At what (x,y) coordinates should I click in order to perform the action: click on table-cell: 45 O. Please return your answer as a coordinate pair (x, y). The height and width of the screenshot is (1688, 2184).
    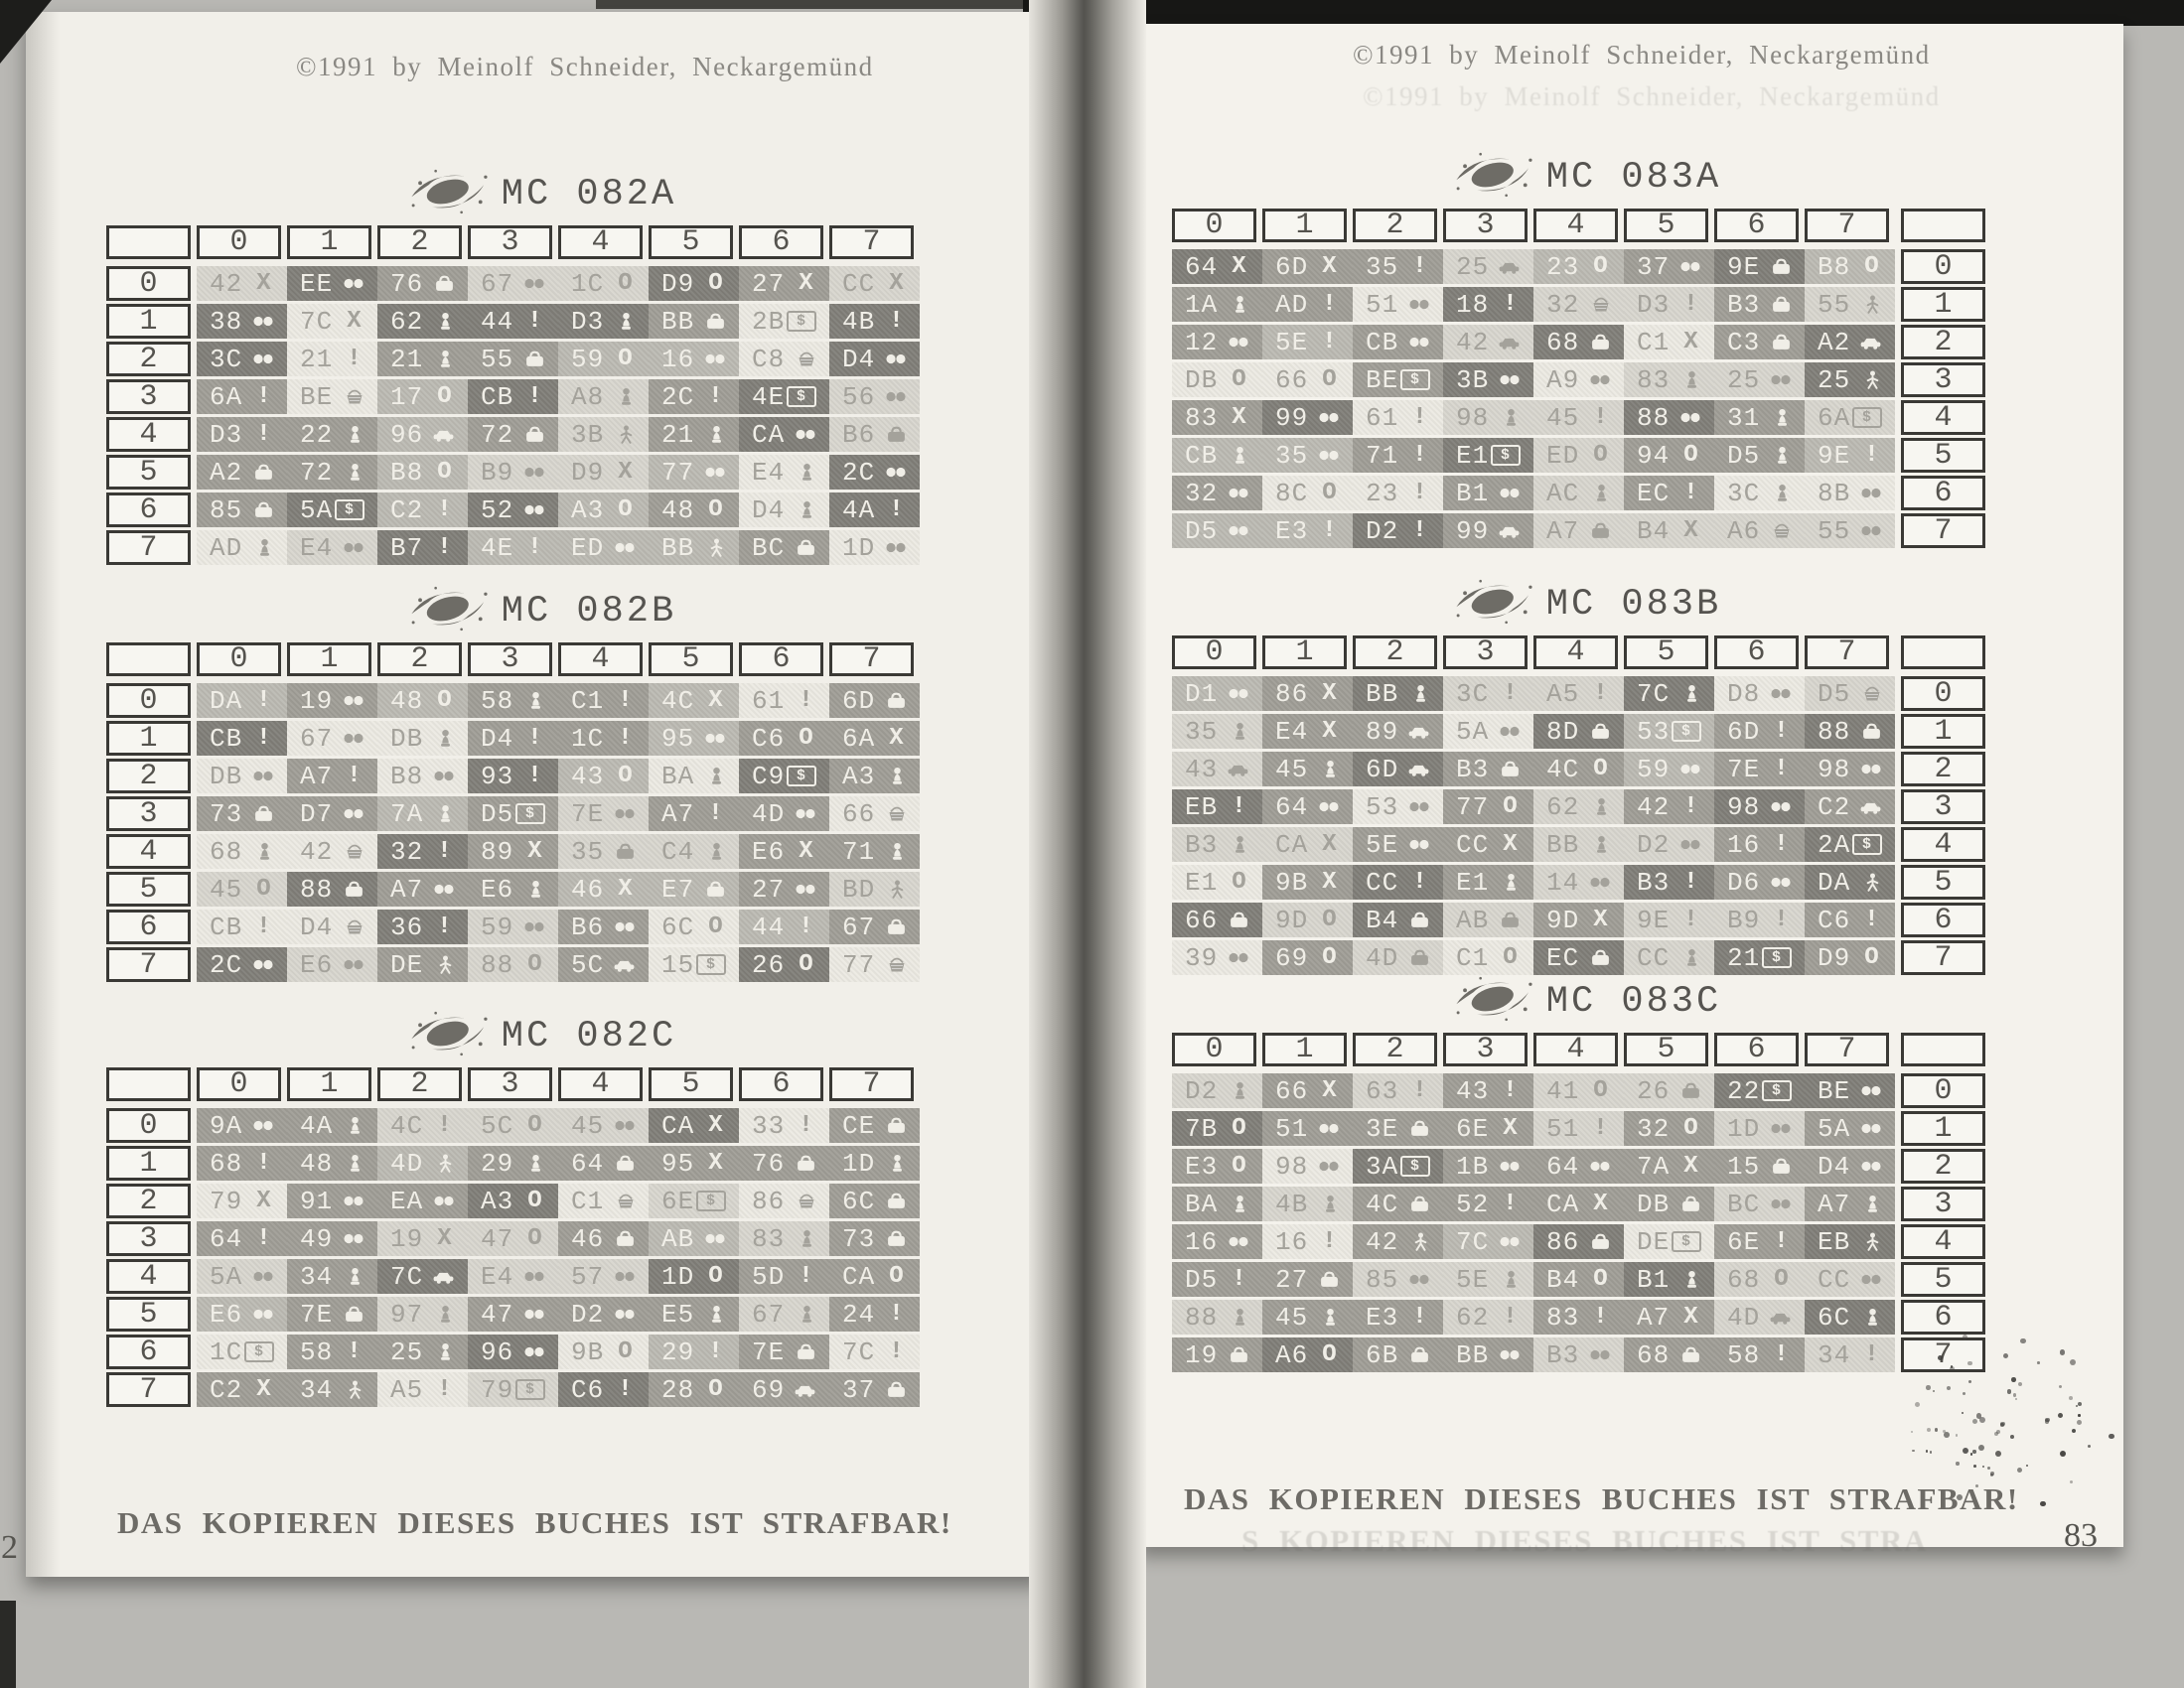
    Looking at the image, I should click on (242, 889).